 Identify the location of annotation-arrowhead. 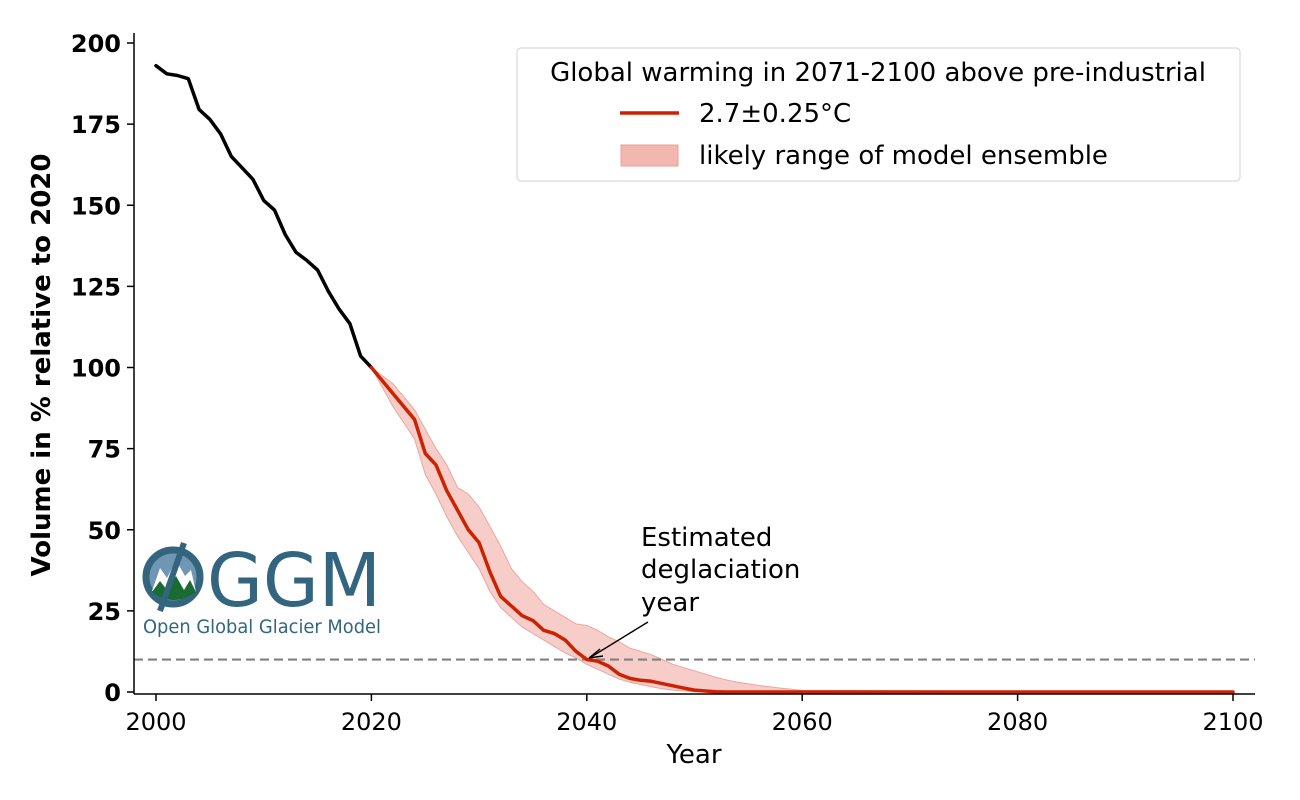
(596, 653).